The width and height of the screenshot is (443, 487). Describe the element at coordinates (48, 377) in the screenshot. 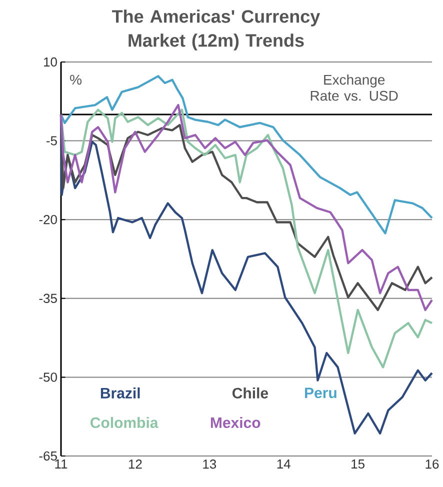

I see `y-tick-label: -50` at that location.